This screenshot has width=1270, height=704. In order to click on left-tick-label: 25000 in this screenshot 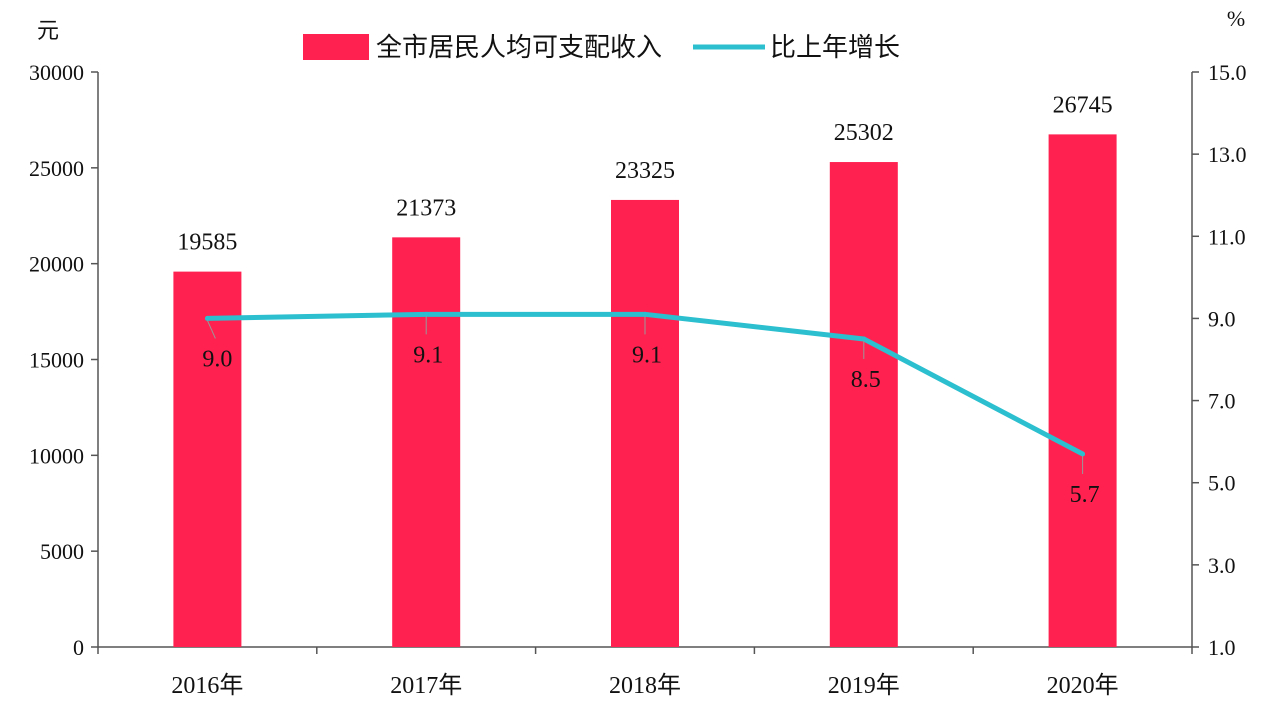, I will do `click(56, 168)`.